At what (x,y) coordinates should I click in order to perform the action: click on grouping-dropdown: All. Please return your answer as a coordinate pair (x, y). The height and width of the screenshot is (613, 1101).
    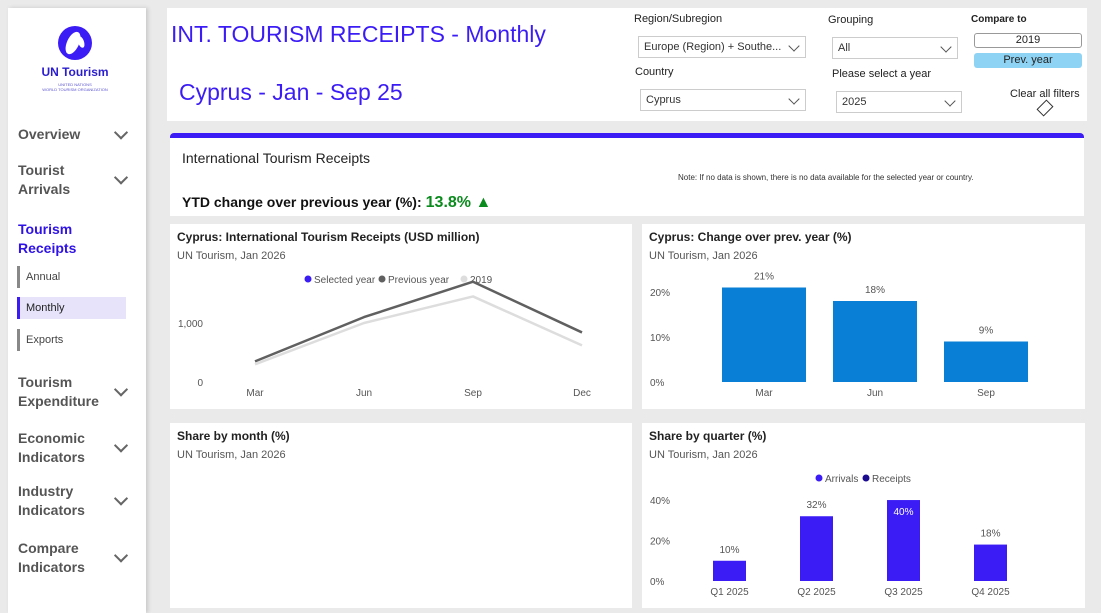
    Looking at the image, I should click on (895, 48).